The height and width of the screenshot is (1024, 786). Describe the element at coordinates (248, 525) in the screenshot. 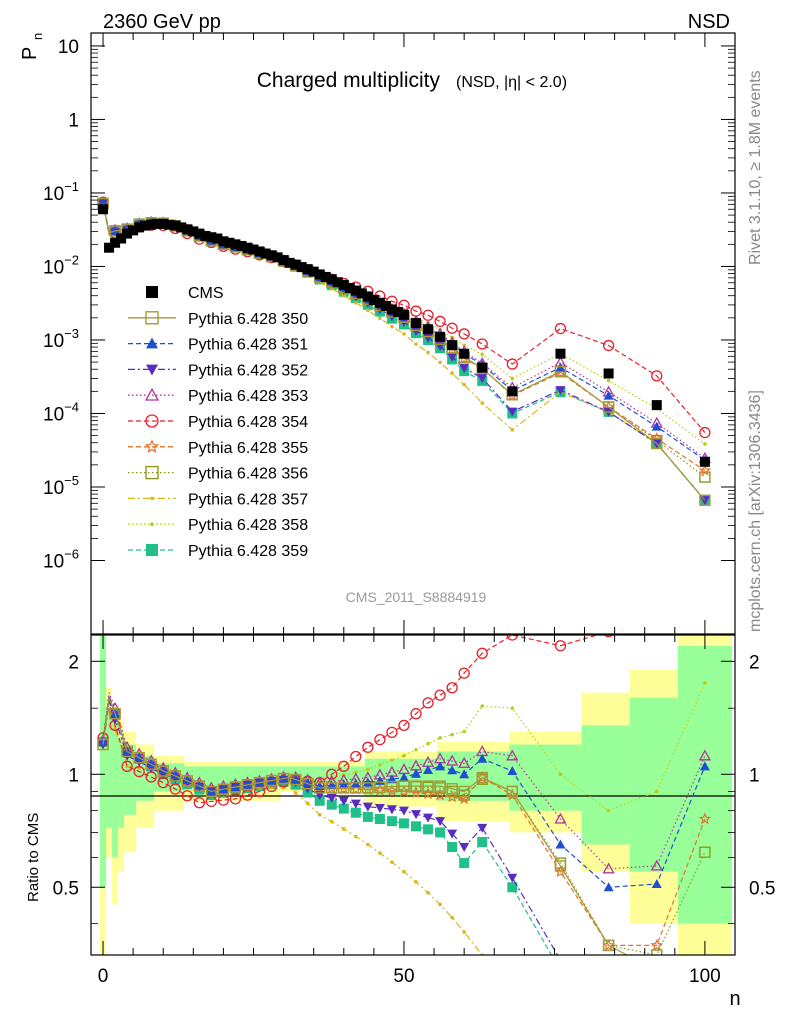

I see `legend-label: Pythia 6.428 358` at that location.